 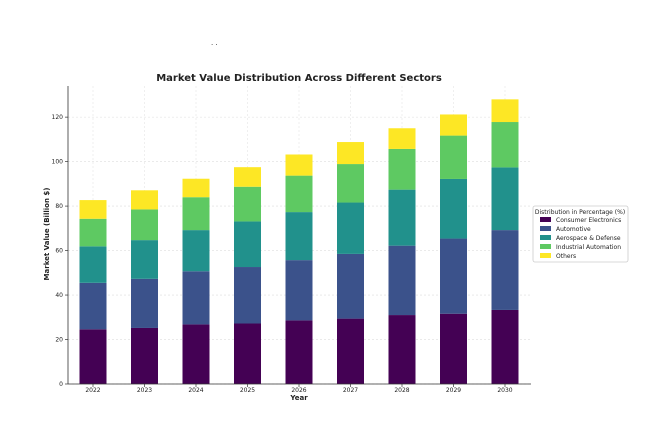 What do you see at coordinates (59, 206) in the screenshot?
I see `y-tick-label: 80` at bounding box center [59, 206].